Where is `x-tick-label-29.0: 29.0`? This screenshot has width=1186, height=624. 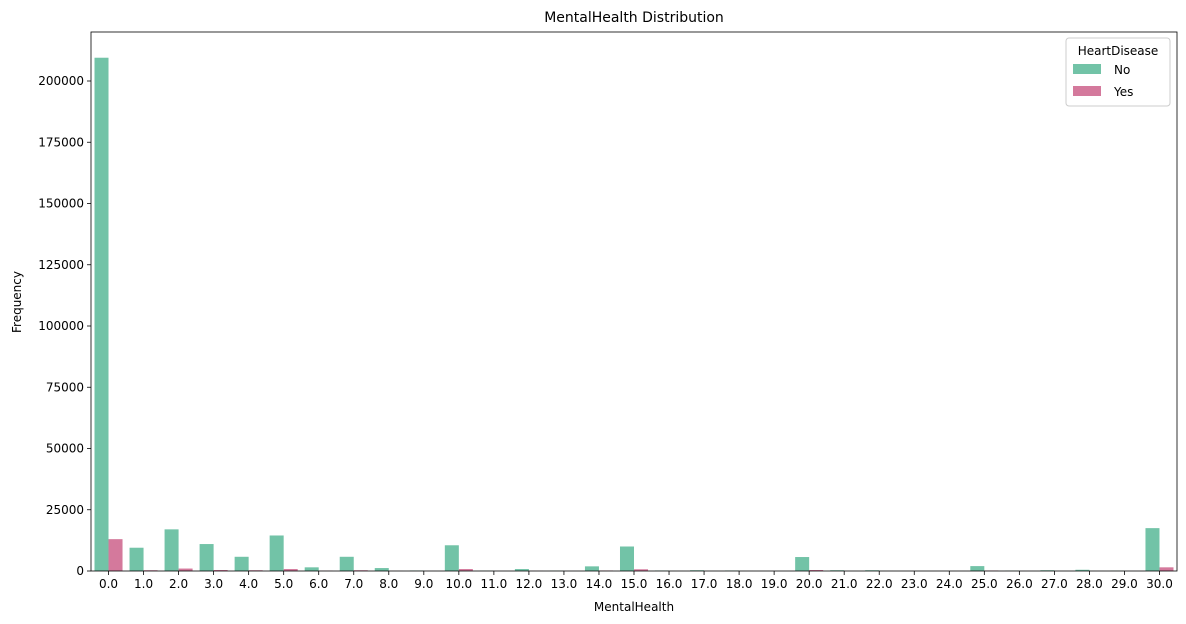
x-tick-label-29.0: 29.0 is located at coordinates (1124, 584).